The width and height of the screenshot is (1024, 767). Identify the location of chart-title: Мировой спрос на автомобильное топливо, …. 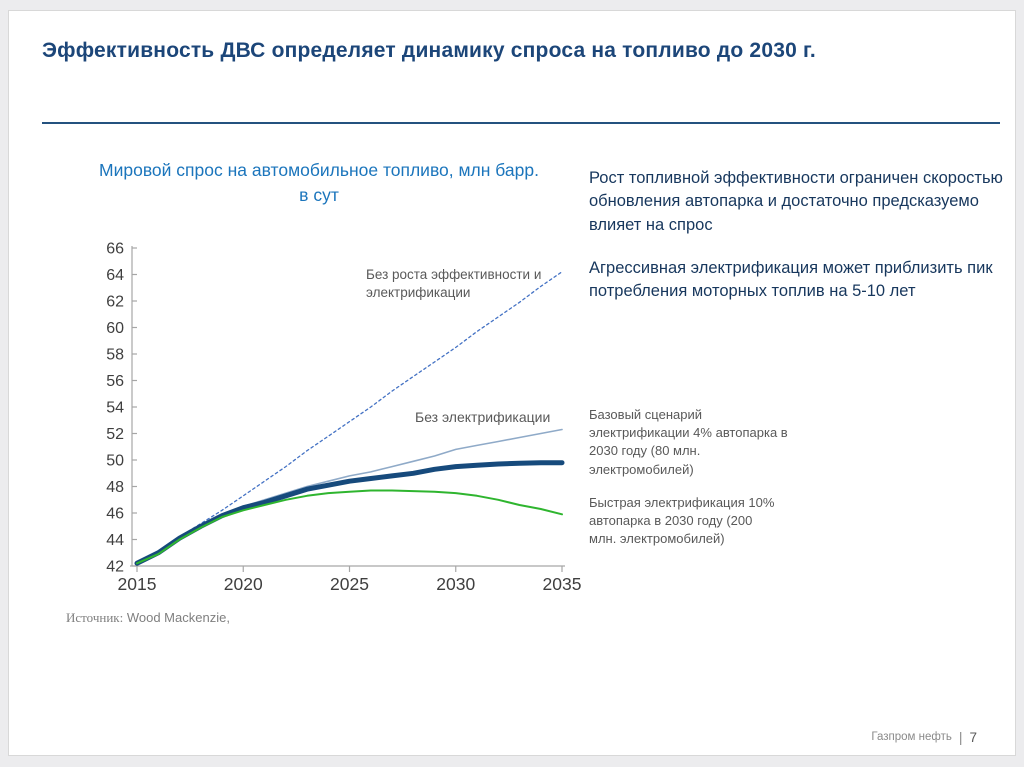
(319, 182).